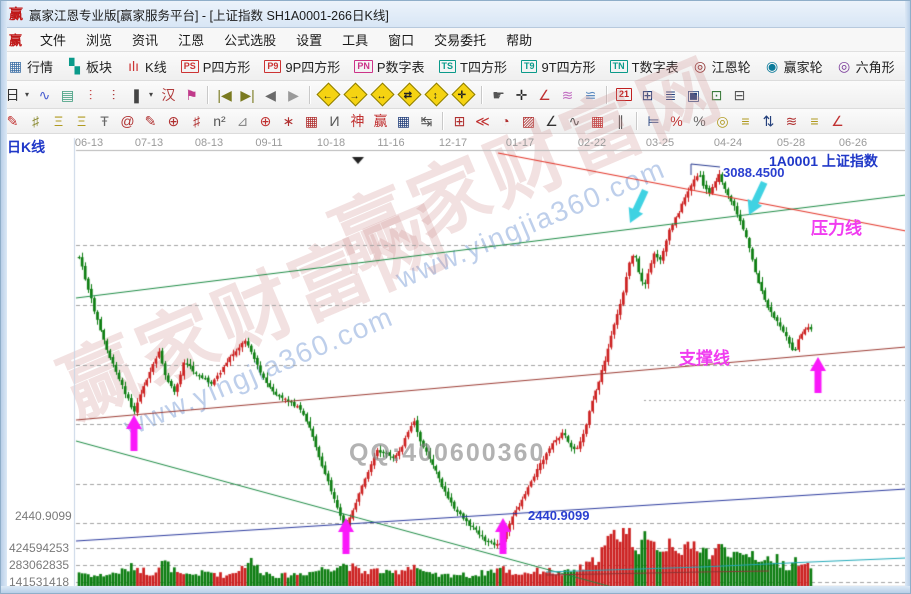 The height and width of the screenshot is (594, 911). What do you see at coordinates (647, 95) in the screenshot?
I see `calculator-button: ⊞` at bounding box center [647, 95].